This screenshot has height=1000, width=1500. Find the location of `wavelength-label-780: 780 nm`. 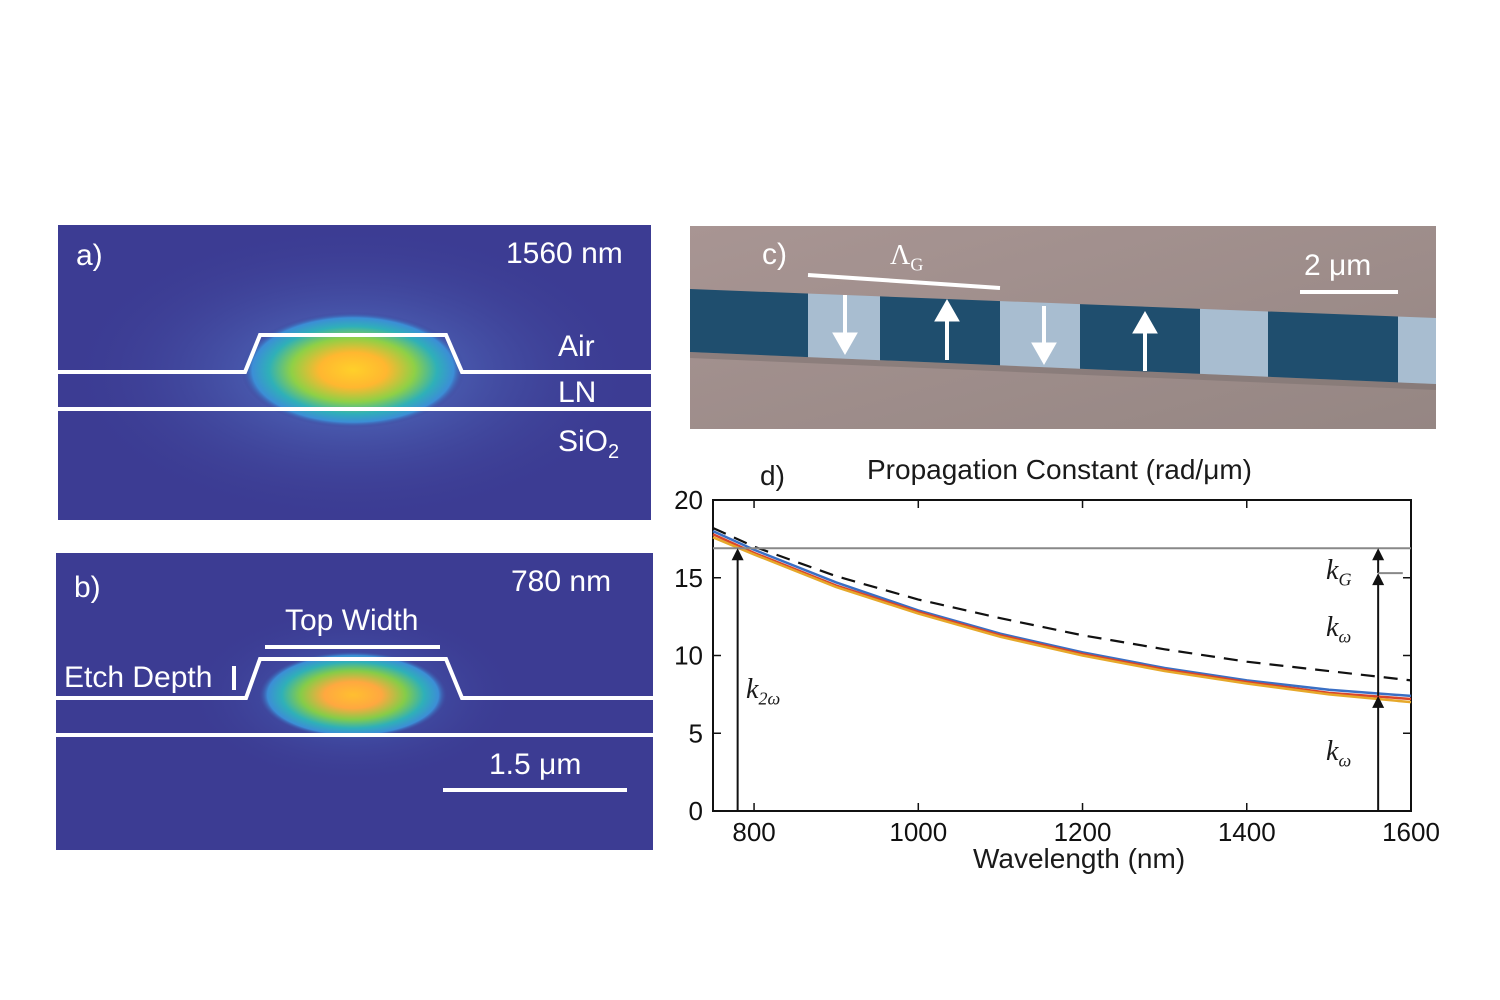

wavelength-label-780: 780 nm is located at coordinates (561, 581).